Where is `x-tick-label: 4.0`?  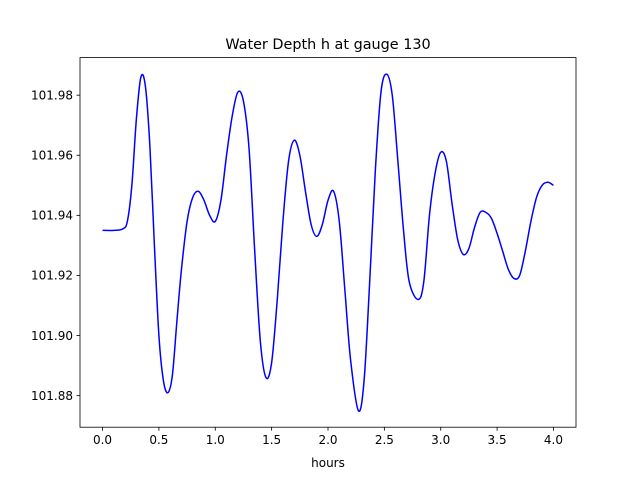 x-tick-label: 4.0 is located at coordinates (553, 440).